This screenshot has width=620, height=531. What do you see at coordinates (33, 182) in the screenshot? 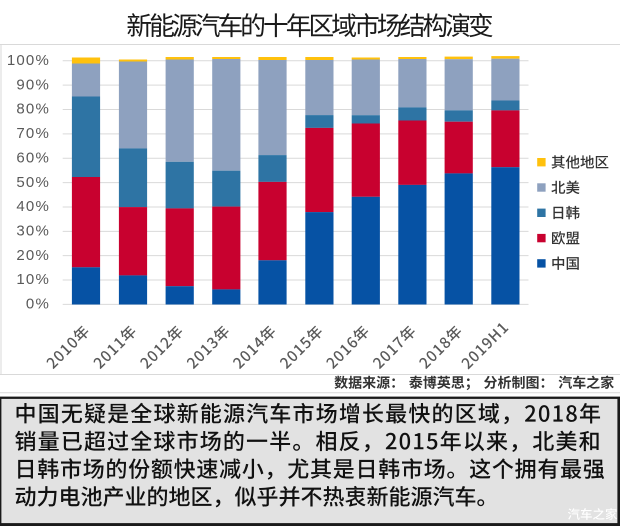
I see `svg-text: 50%` at bounding box center [33, 182].